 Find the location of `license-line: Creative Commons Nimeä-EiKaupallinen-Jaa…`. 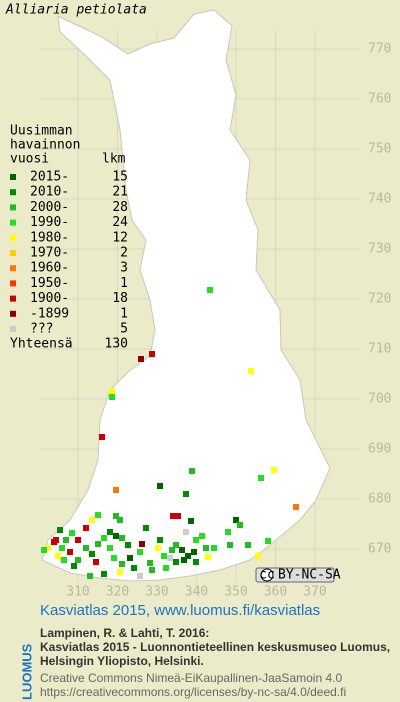

license-line: Creative Commons Nimeä-EiKaupallinen-Jaa… is located at coordinates (191, 678).